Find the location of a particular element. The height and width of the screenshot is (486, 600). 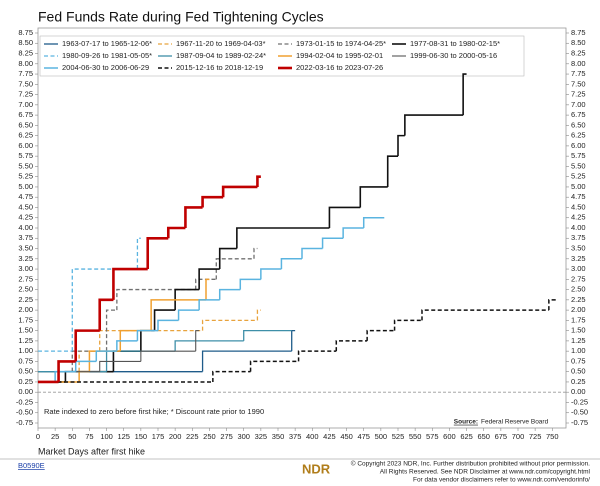

y-tick-label: 5.00 is located at coordinates (25, 186).